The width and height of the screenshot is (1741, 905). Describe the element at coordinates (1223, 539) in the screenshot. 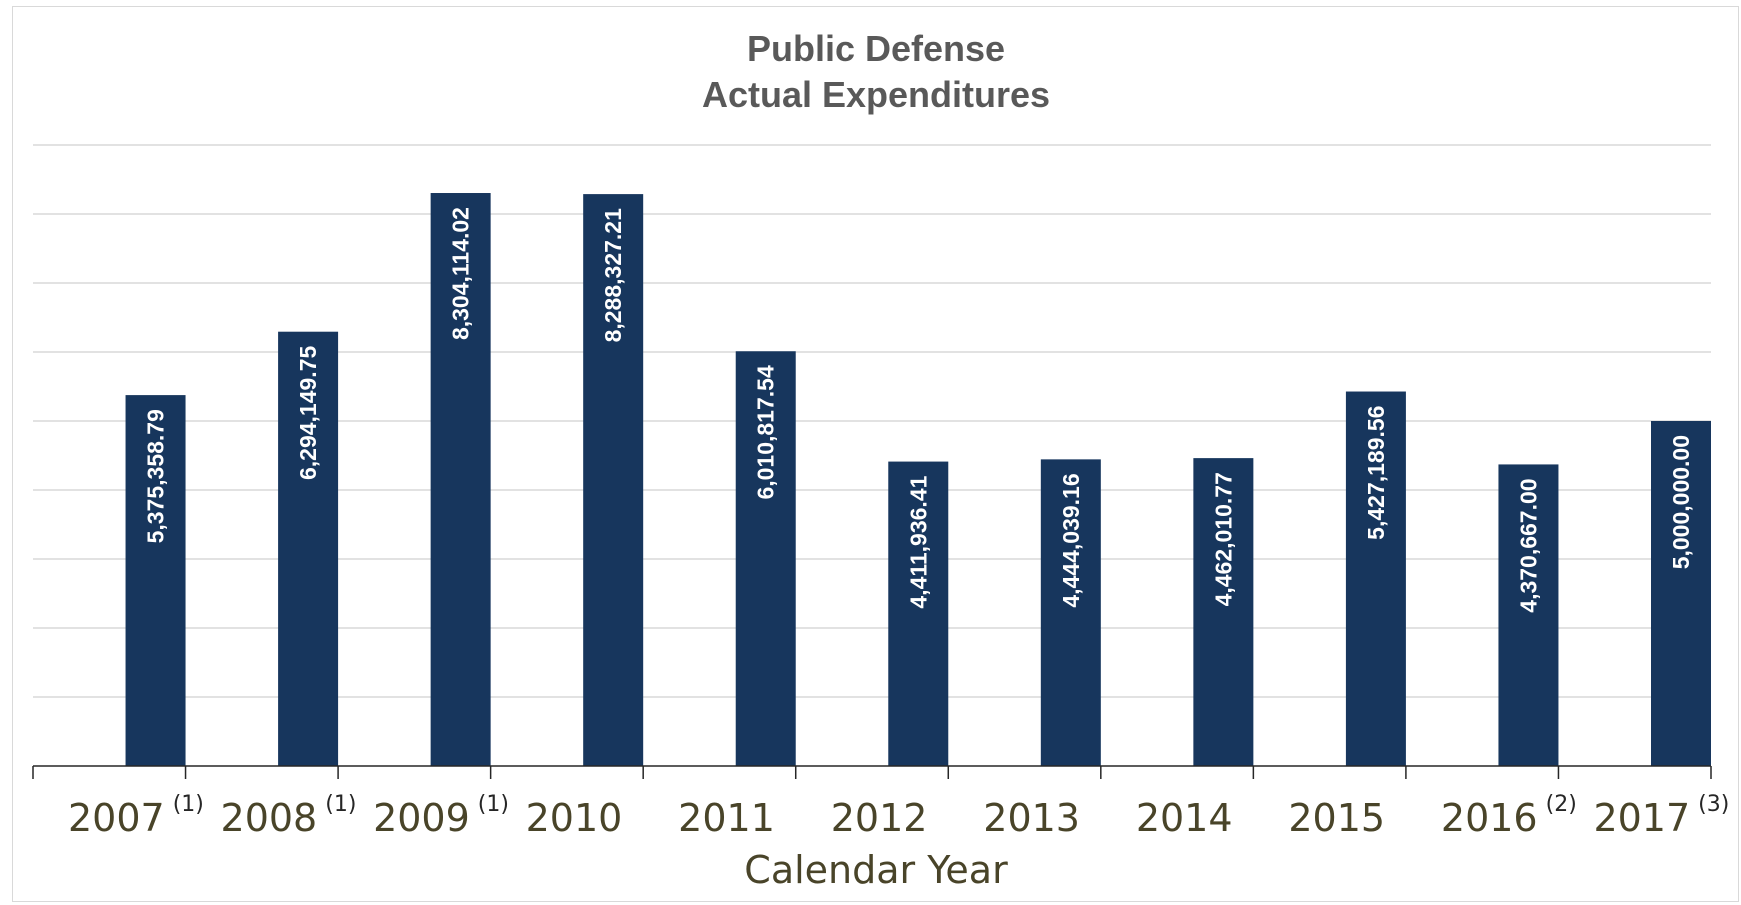

I see `data-label-2014: 4,462,010.77` at that location.